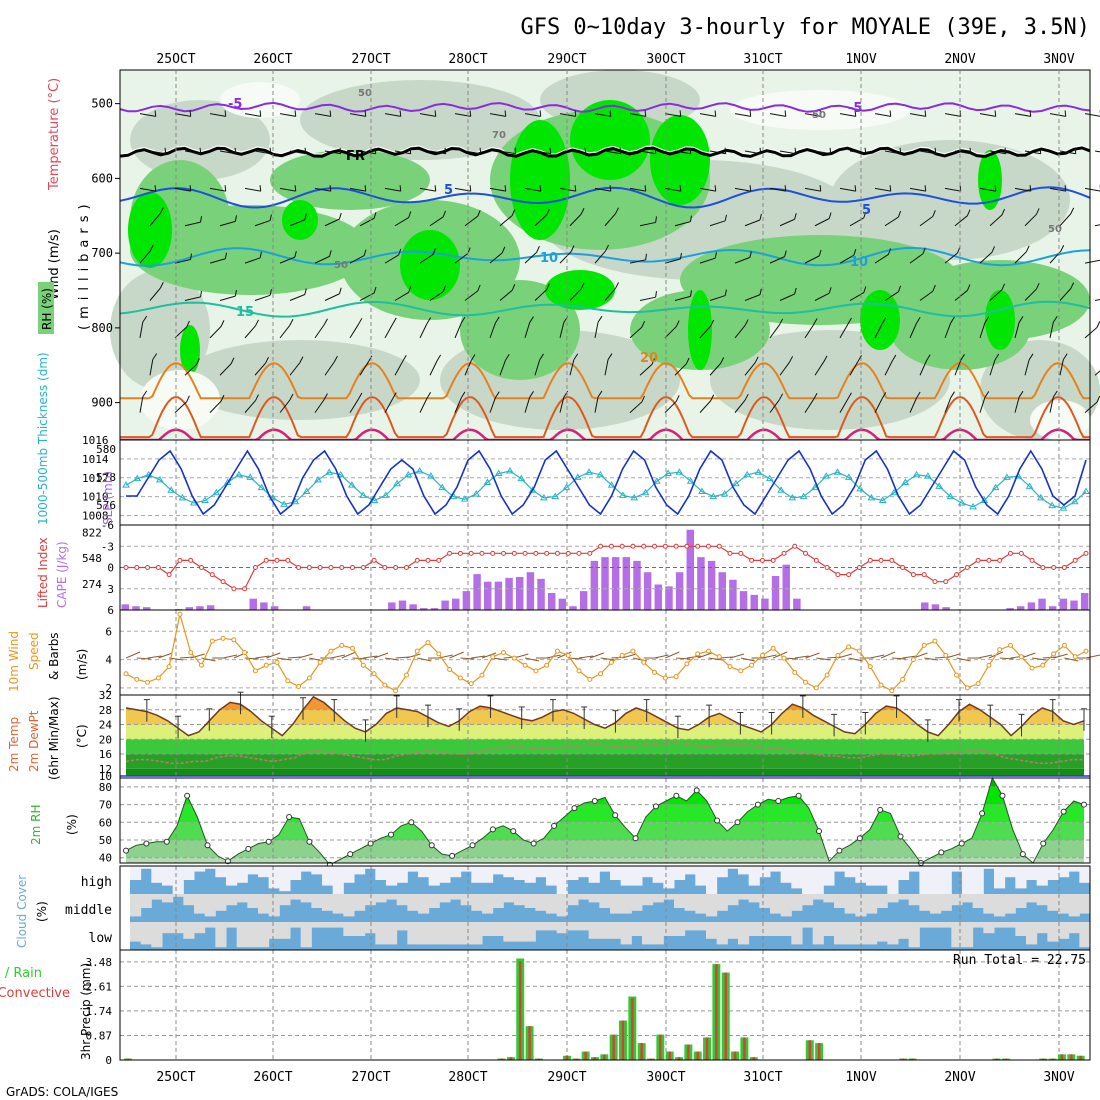  I want to click on rh-bright-region, so click(190, 350).